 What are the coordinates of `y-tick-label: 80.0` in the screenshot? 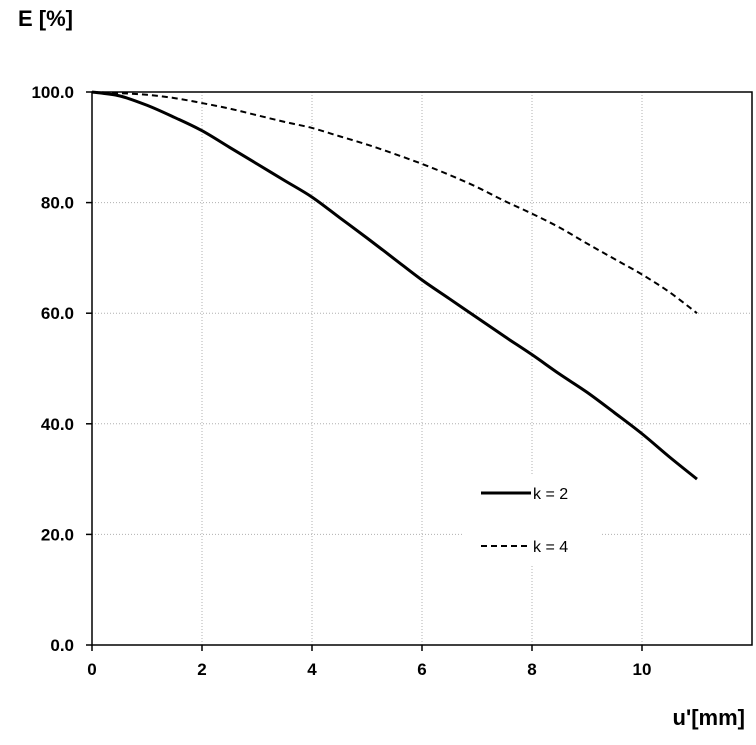 It's located at (57, 203).